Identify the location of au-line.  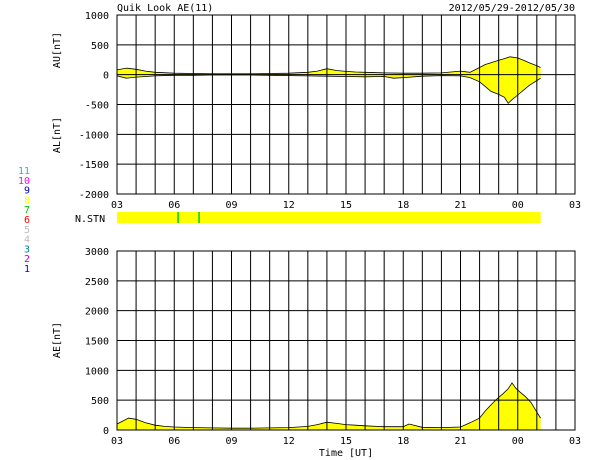
(328, 65).